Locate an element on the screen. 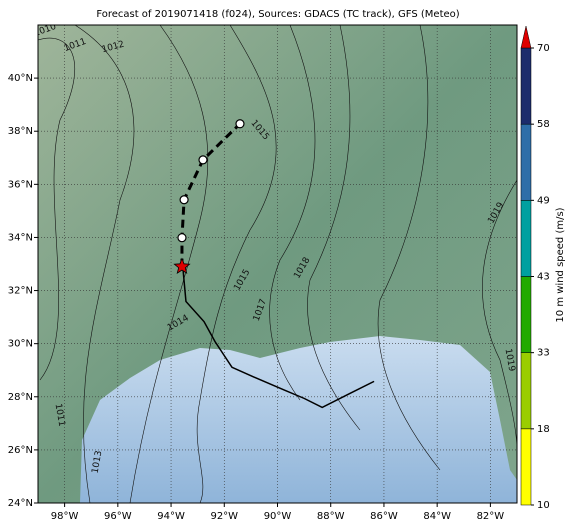  x-tick-label: 82°W is located at coordinates (491, 516).